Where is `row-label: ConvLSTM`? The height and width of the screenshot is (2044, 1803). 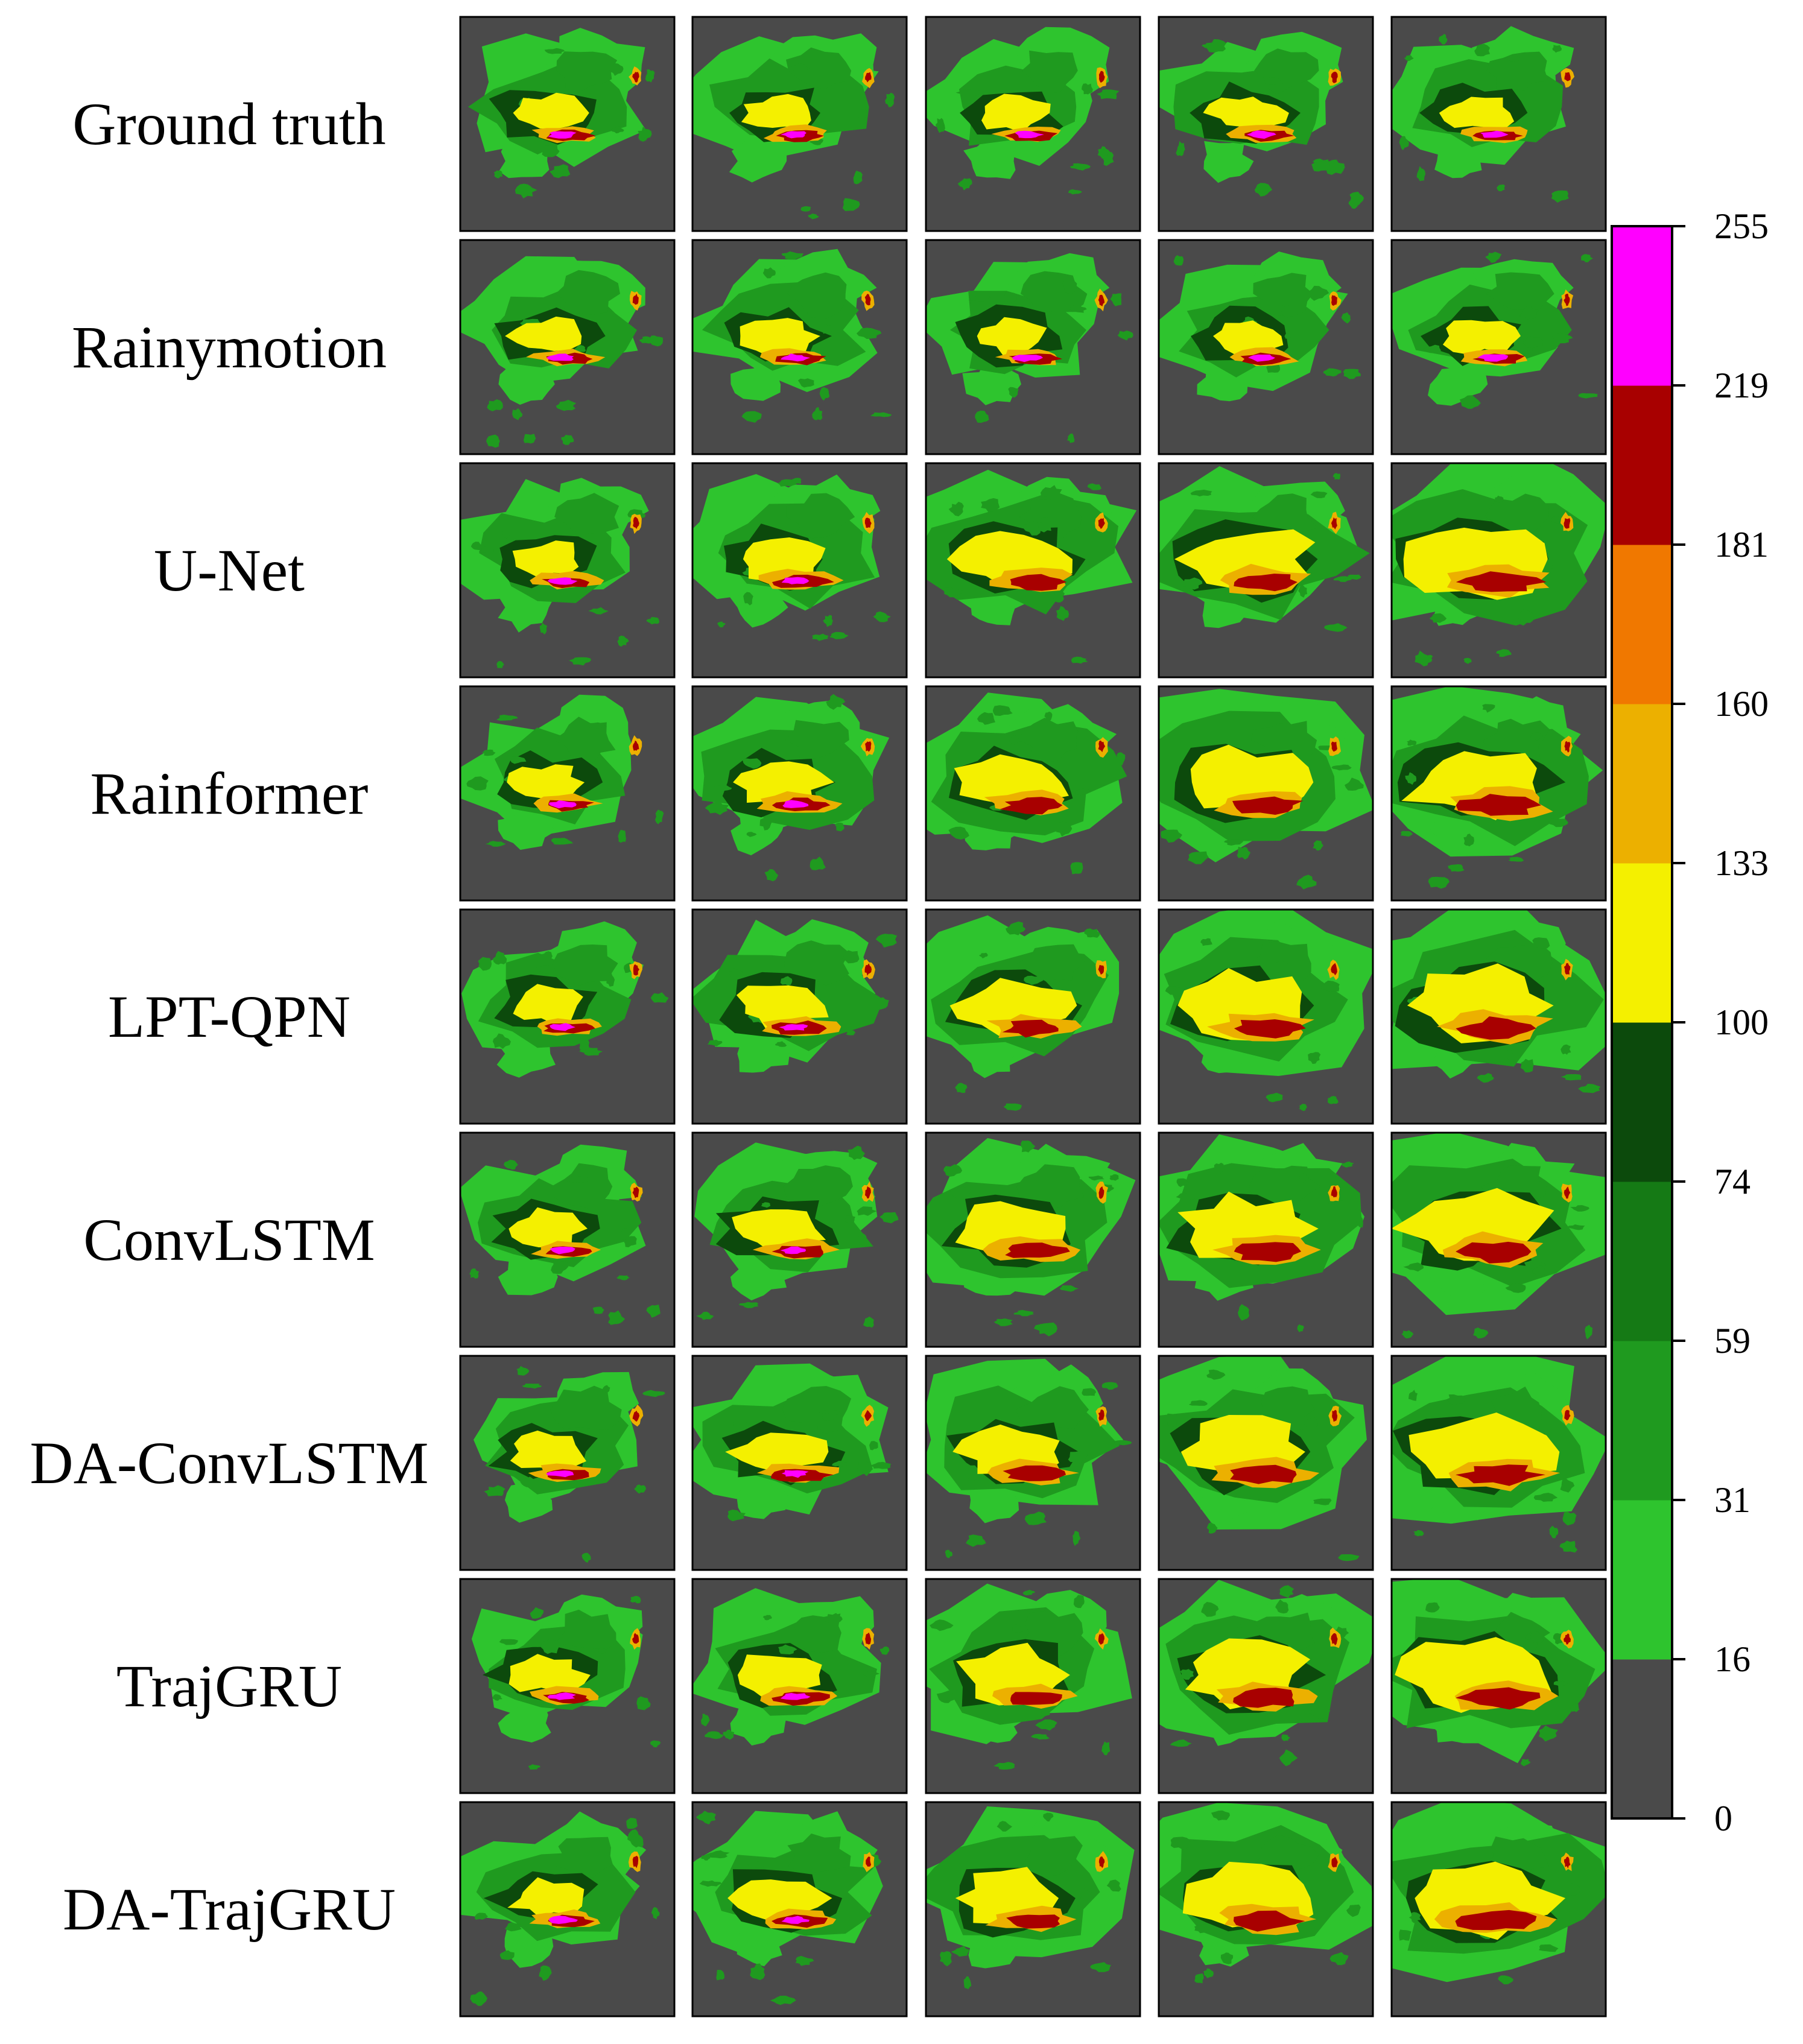 row-label: ConvLSTM is located at coordinates (229, 1239).